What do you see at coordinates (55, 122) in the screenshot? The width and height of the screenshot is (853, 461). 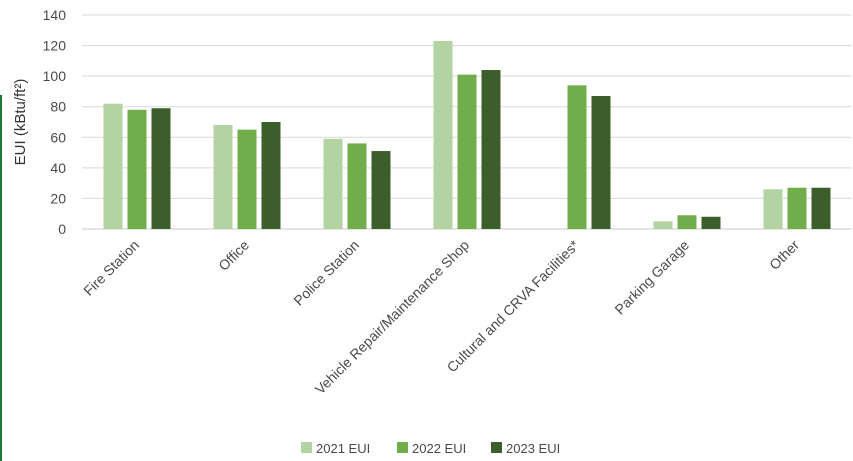 I see `y-axis-ticks: 0 20 40 60 80 100 120 140` at bounding box center [55, 122].